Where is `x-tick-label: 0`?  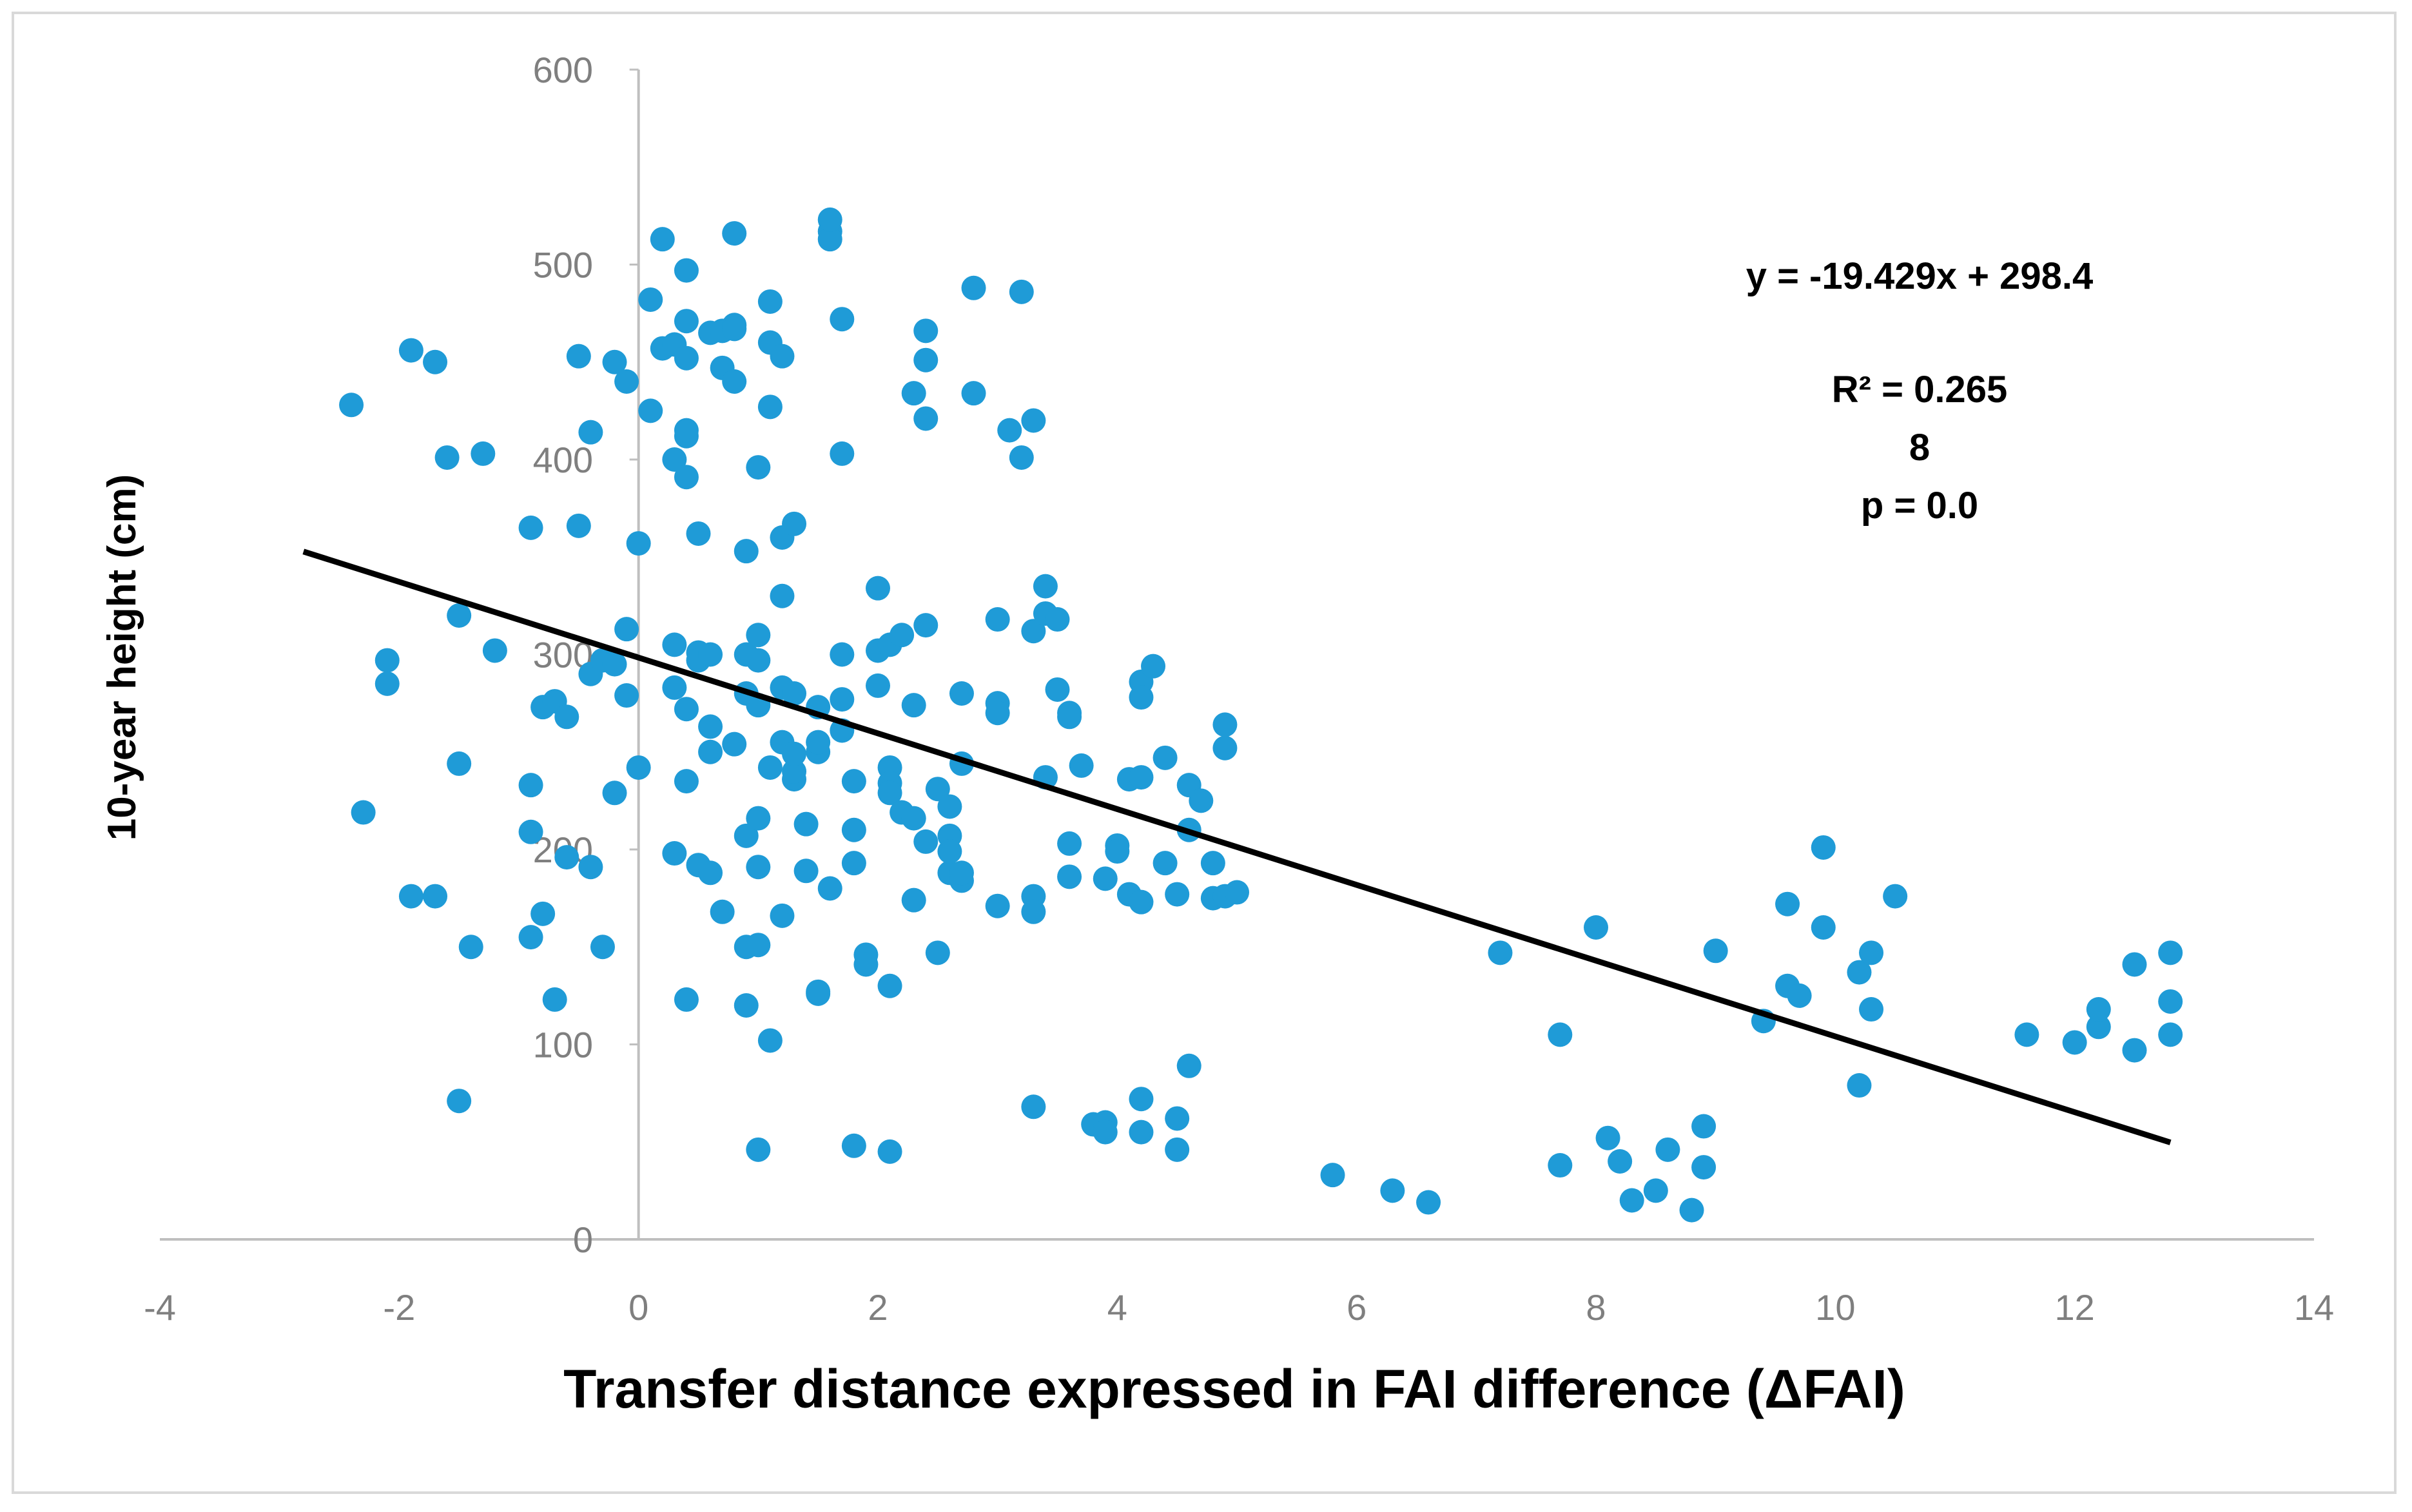
x-tick-label: 0 is located at coordinates (638, 1307).